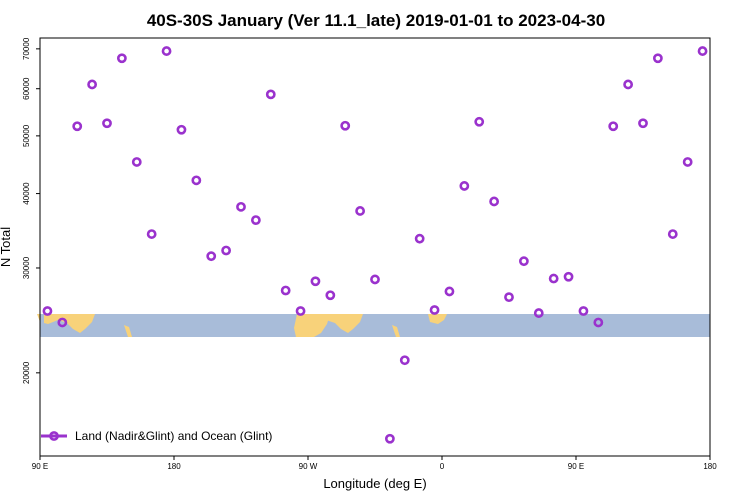  What do you see at coordinates (6, 247) in the screenshot?
I see `y-axis-title: N Total` at bounding box center [6, 247].